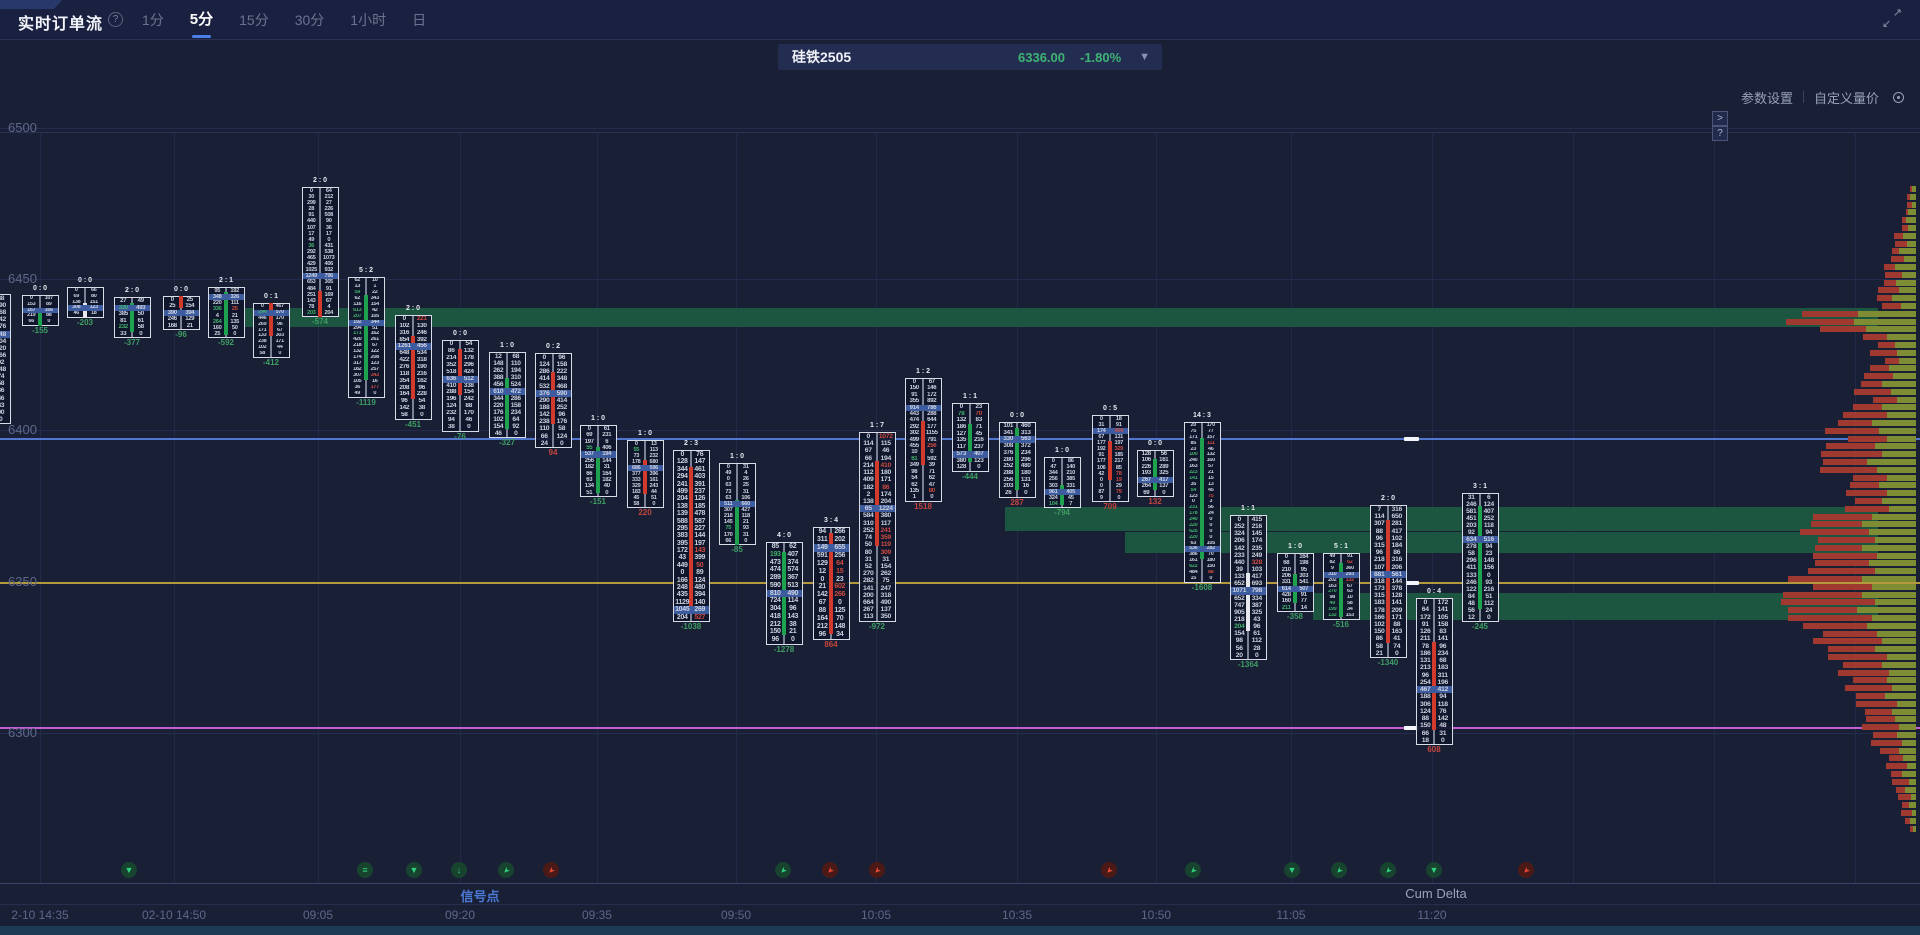 This screenshot has height=935, width=1920. Describe the element at coordinates (201, 20) in the screenshot. I see `tab-5分: 5分` at that location.